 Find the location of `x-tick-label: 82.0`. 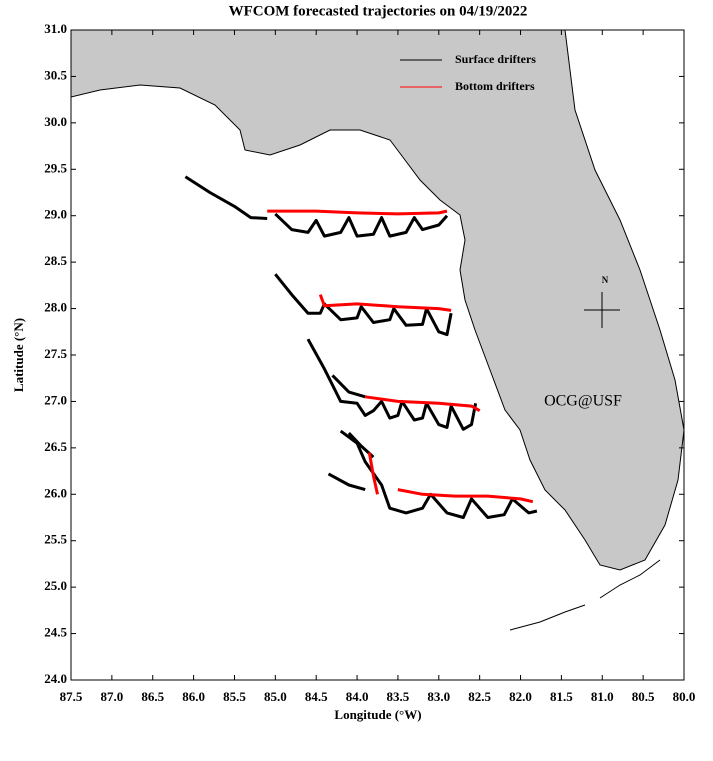

x-tick-label: 82.0 is located at coordinates (520, 696).